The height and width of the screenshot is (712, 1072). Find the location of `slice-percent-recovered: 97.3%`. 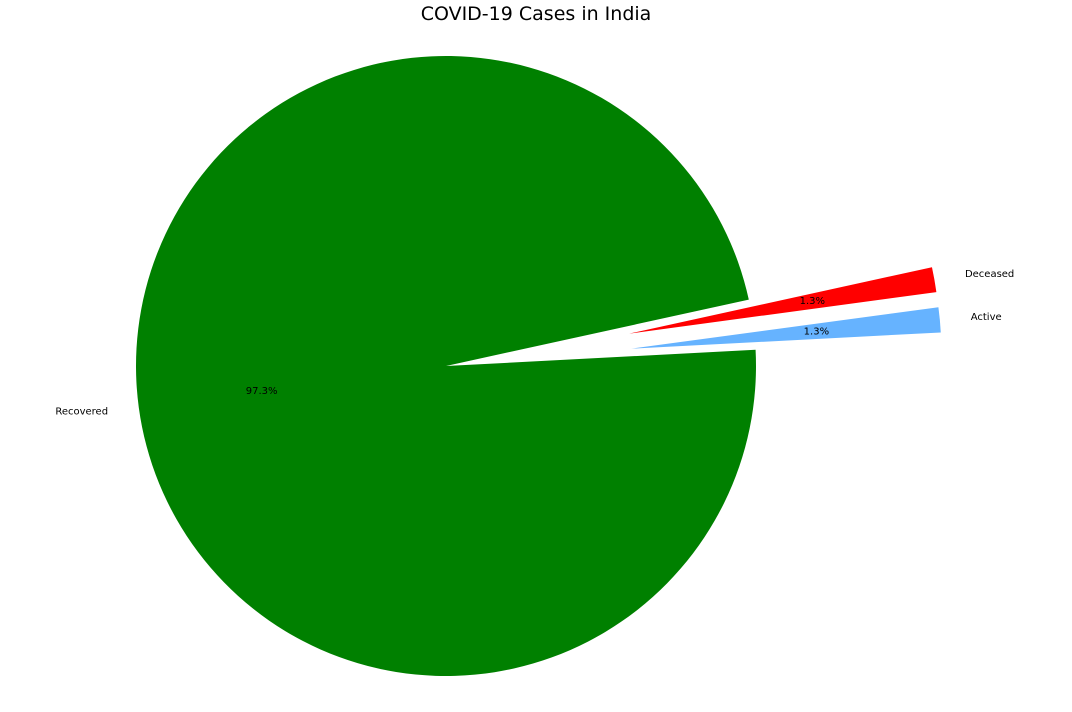

slice-percent-recovered: 97.3% is located at coordinates (262, 391).